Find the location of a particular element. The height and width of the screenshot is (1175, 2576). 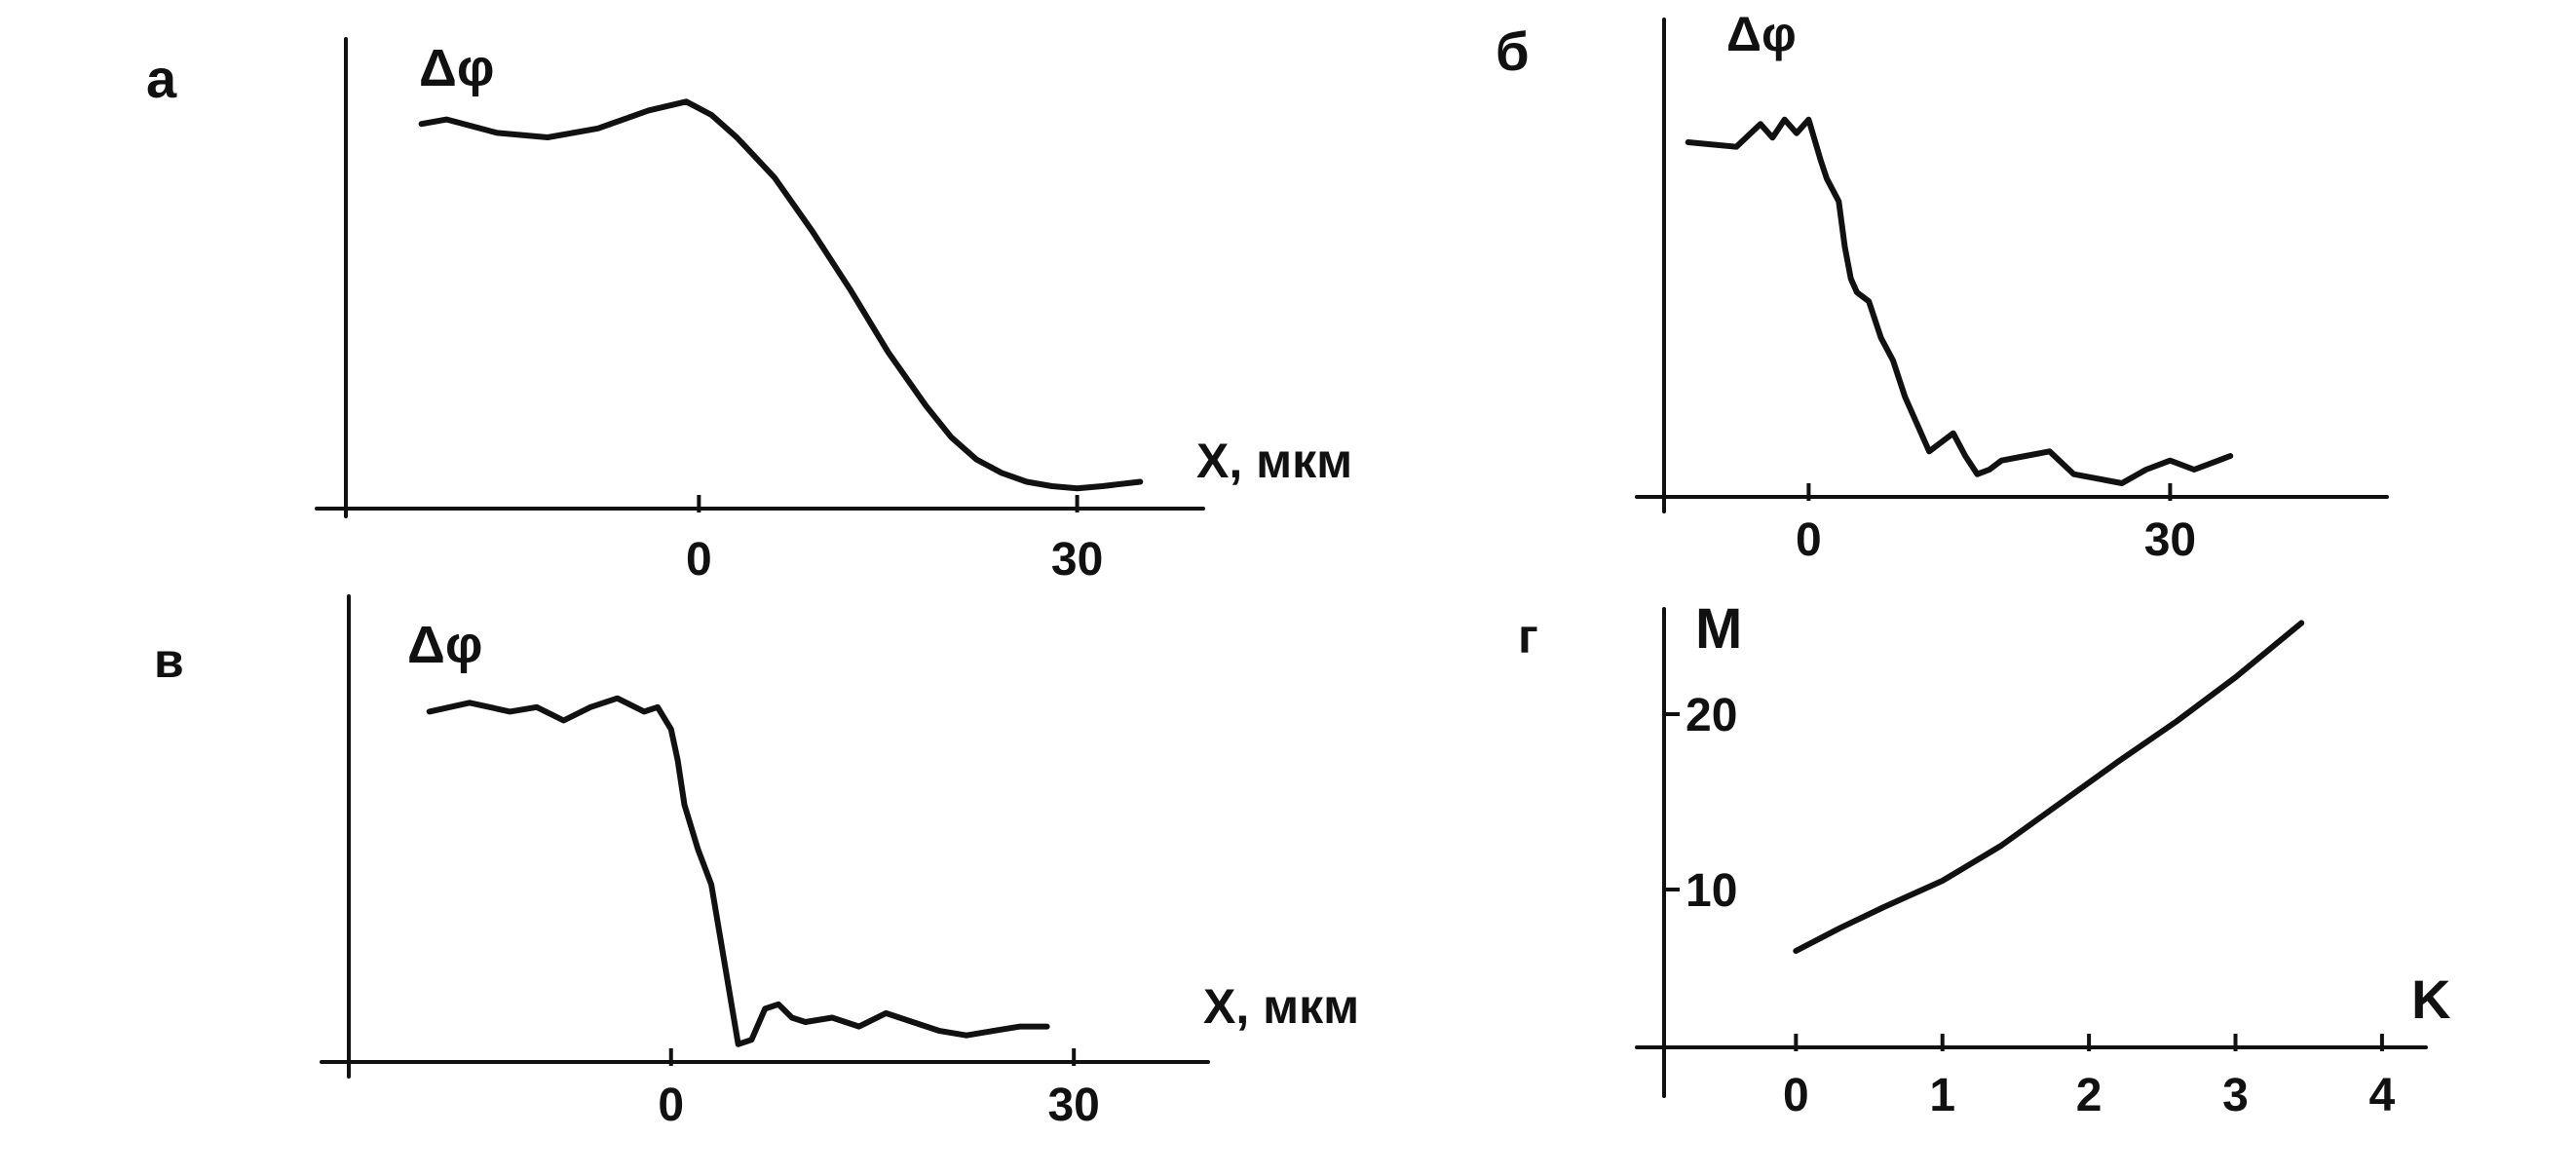

panel-label-b: б is located at coordinates (1513, 51).